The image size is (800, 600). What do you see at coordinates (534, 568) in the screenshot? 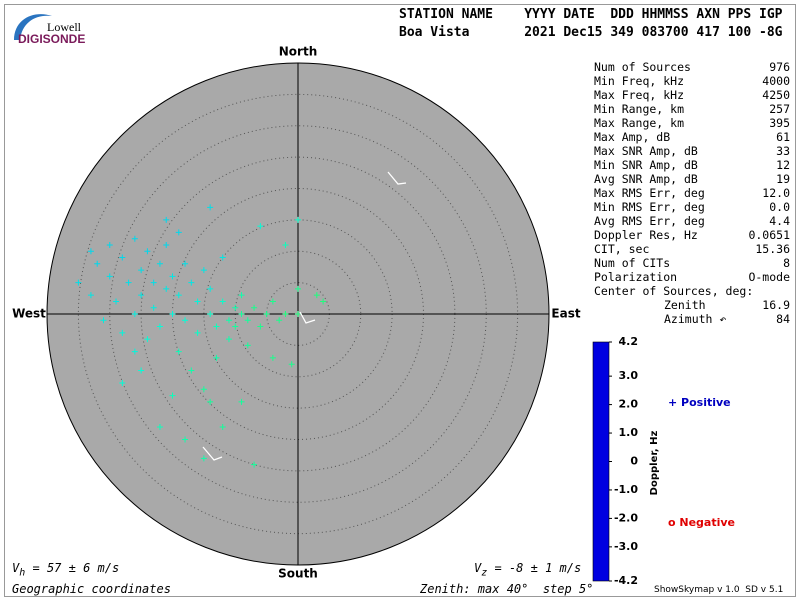
I see `value-text: = -8 ± 1 m/s` at bounding box center [534, 568].